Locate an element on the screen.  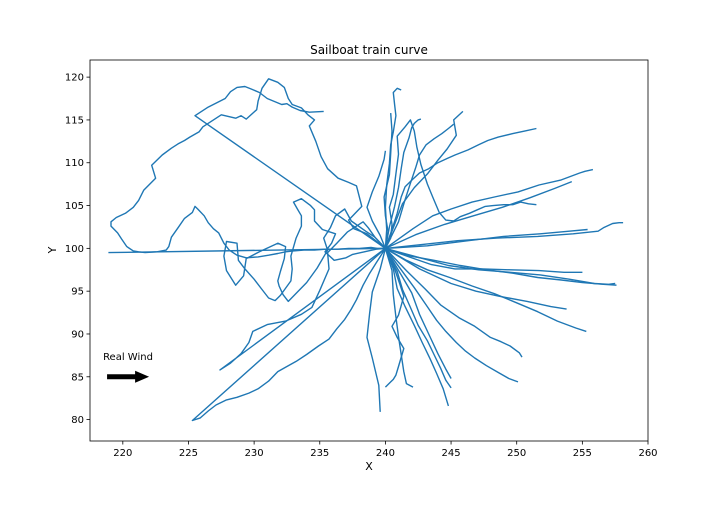
y-tick-label: 120 is located at coordinates (74, 78).